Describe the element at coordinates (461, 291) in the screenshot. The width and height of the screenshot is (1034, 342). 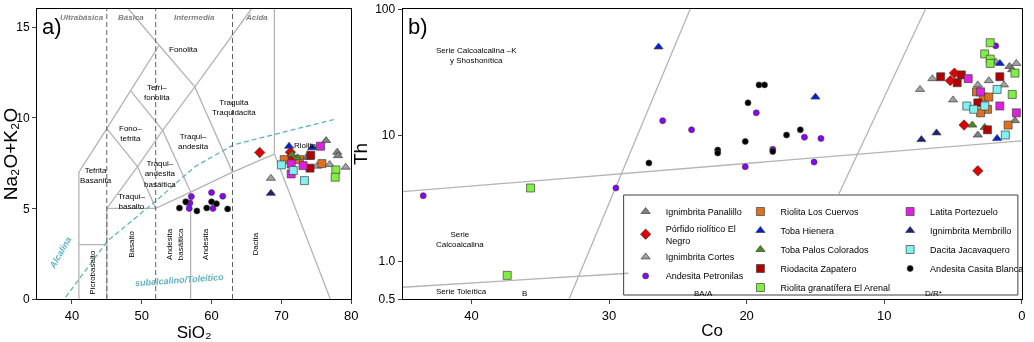
I see `annotation: Serie Toleítica` at that location.